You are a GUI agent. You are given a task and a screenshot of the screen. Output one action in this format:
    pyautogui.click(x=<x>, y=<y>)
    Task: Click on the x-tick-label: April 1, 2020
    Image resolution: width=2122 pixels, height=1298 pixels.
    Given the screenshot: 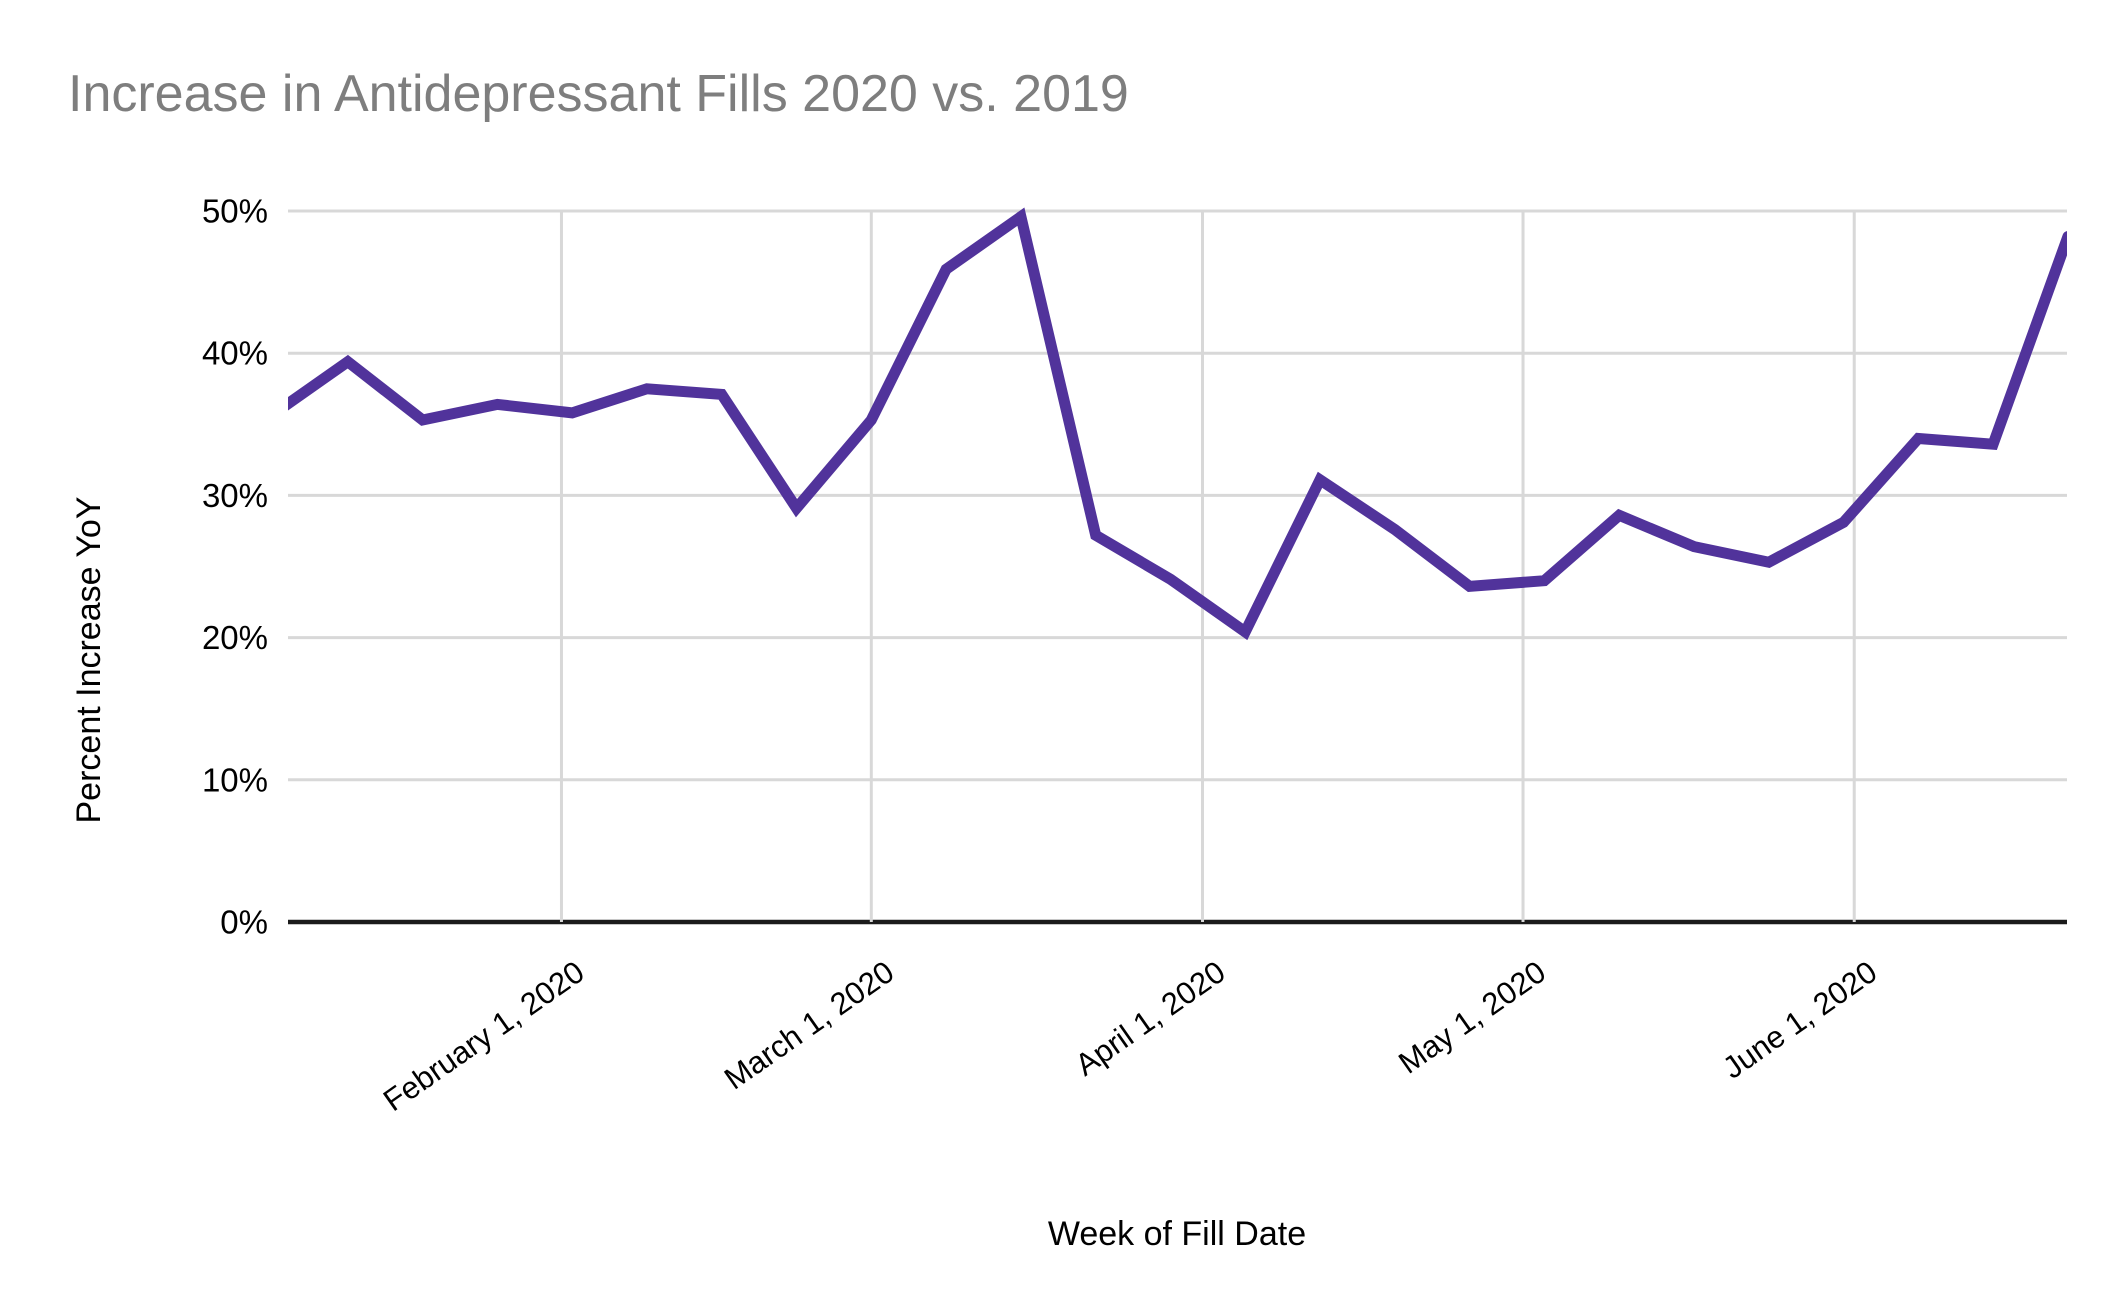 What is the action you would take?
    pyautogui.click(x=1150, y=1018)
    